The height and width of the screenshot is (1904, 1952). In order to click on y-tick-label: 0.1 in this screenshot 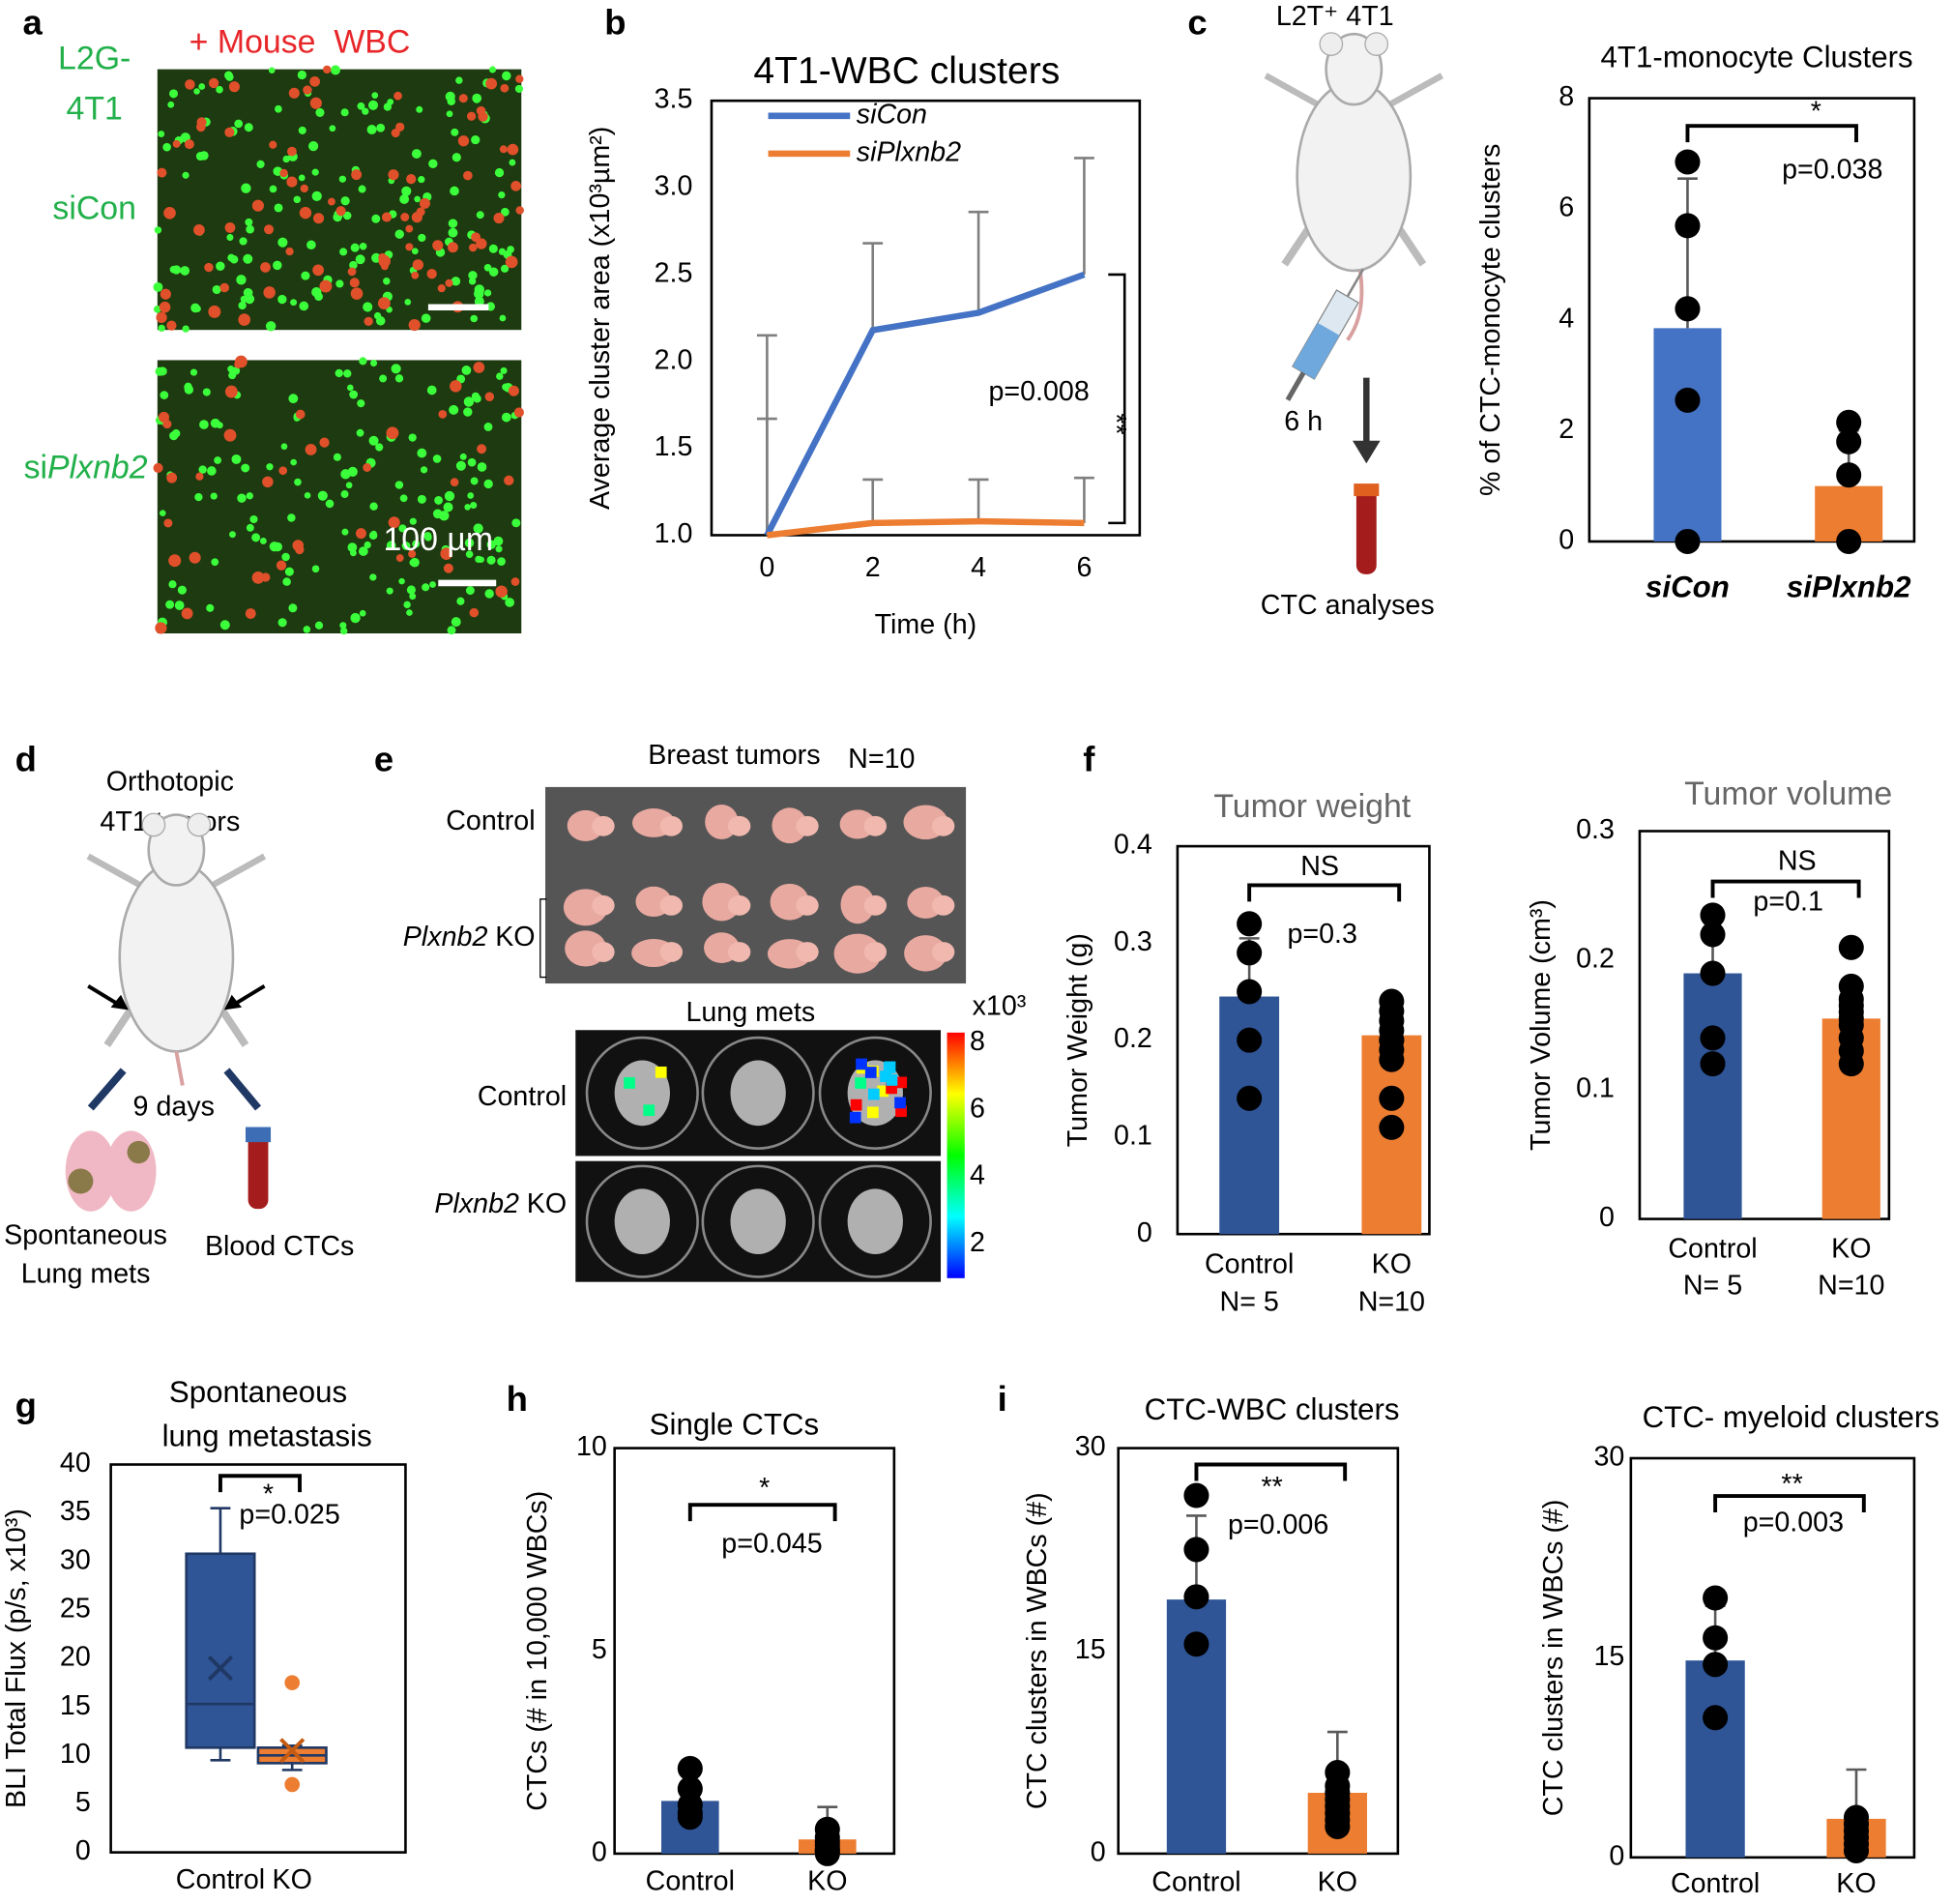, I will do `click(1596, 1088)`.